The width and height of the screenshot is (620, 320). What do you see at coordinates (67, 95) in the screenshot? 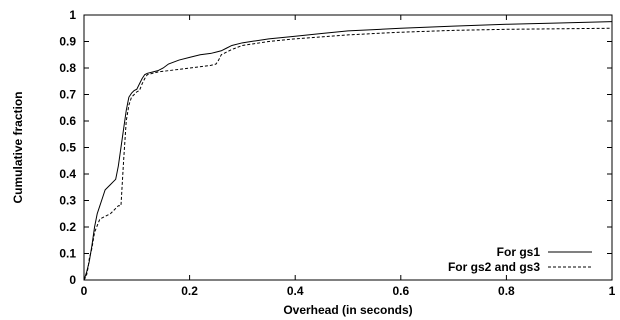
I see `y-tick-label: 0.7` at bounding box center [67, 95].